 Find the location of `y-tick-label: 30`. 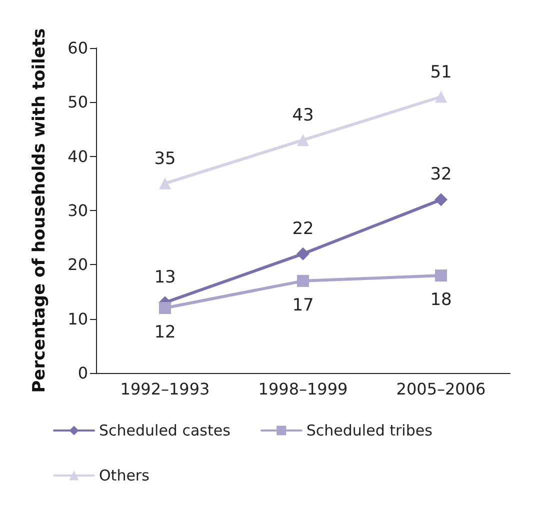

y-tick-label: 30 is located at coordinates (78, 210).